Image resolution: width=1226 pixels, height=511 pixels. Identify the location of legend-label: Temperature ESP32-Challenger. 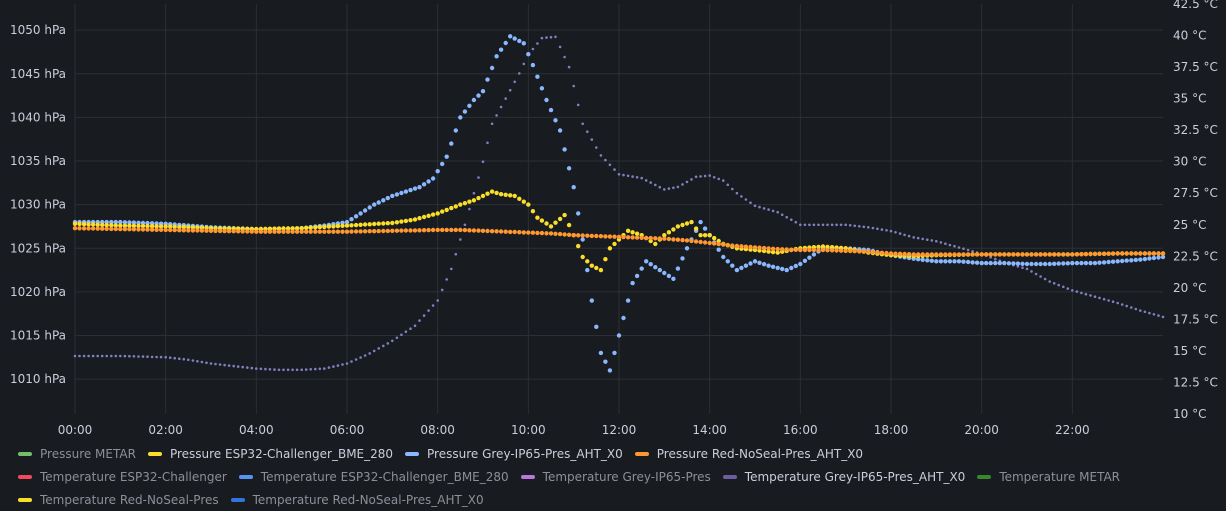
(133, 476).